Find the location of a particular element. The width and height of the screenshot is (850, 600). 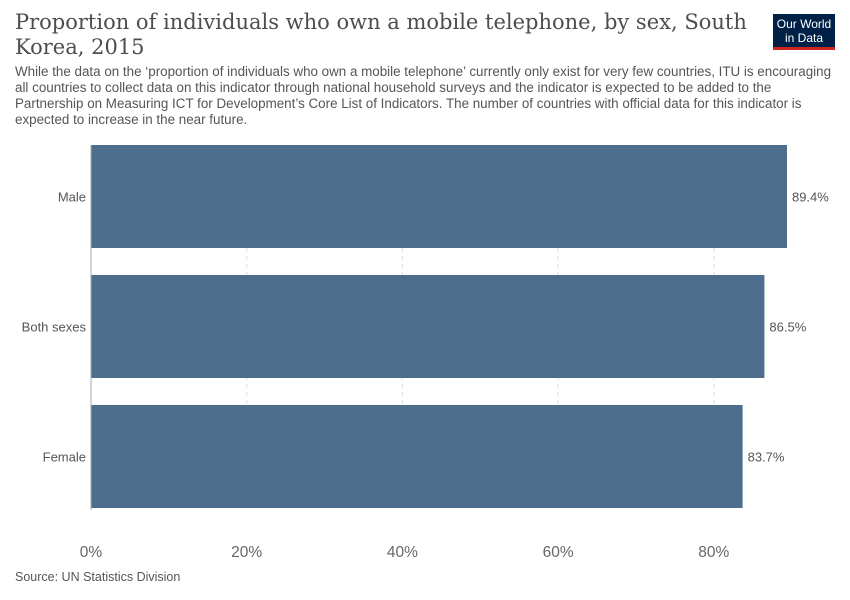

bar-male is located at coordinates (439, 196).